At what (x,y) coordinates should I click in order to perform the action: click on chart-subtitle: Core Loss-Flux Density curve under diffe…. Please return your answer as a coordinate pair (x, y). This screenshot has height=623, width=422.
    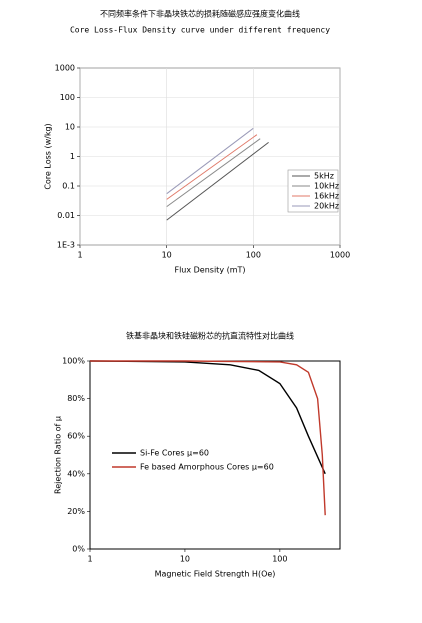
    Looking at the image, I should click on (200, 30).